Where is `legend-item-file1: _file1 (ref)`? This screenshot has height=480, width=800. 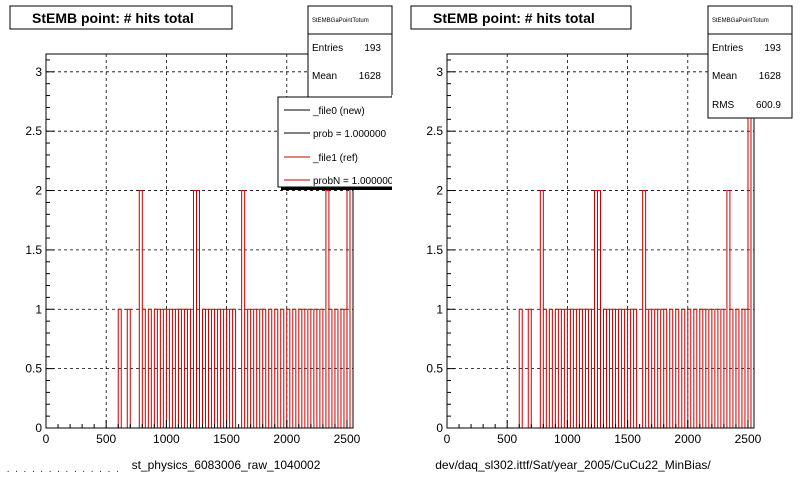
legend-item-file1: _file1 (ref) is located at coordinates (321, 158).